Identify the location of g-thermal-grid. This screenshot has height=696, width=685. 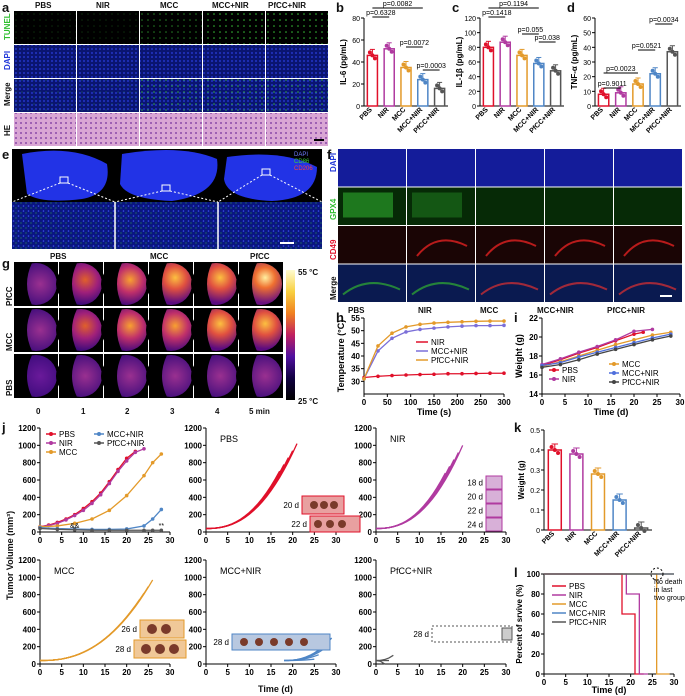
(148, 330).